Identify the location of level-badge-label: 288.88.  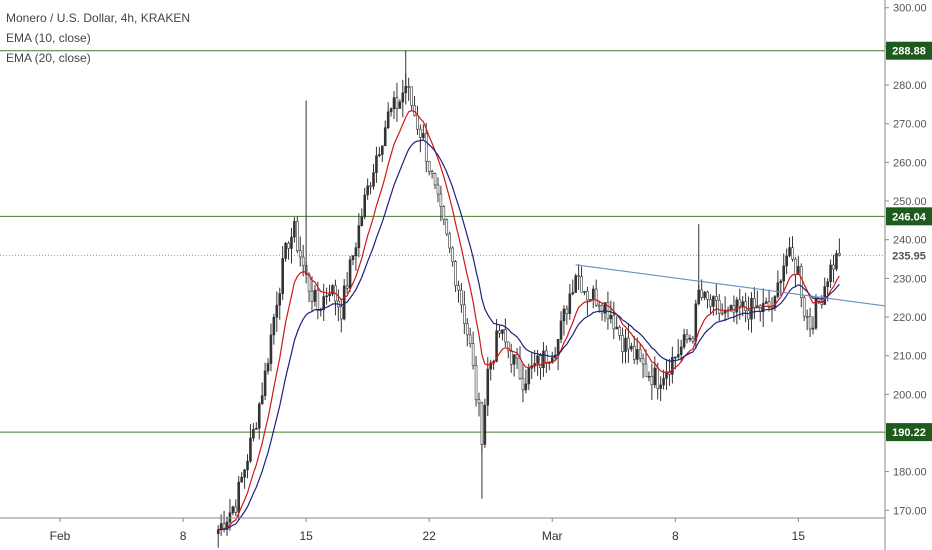
(909, 52).